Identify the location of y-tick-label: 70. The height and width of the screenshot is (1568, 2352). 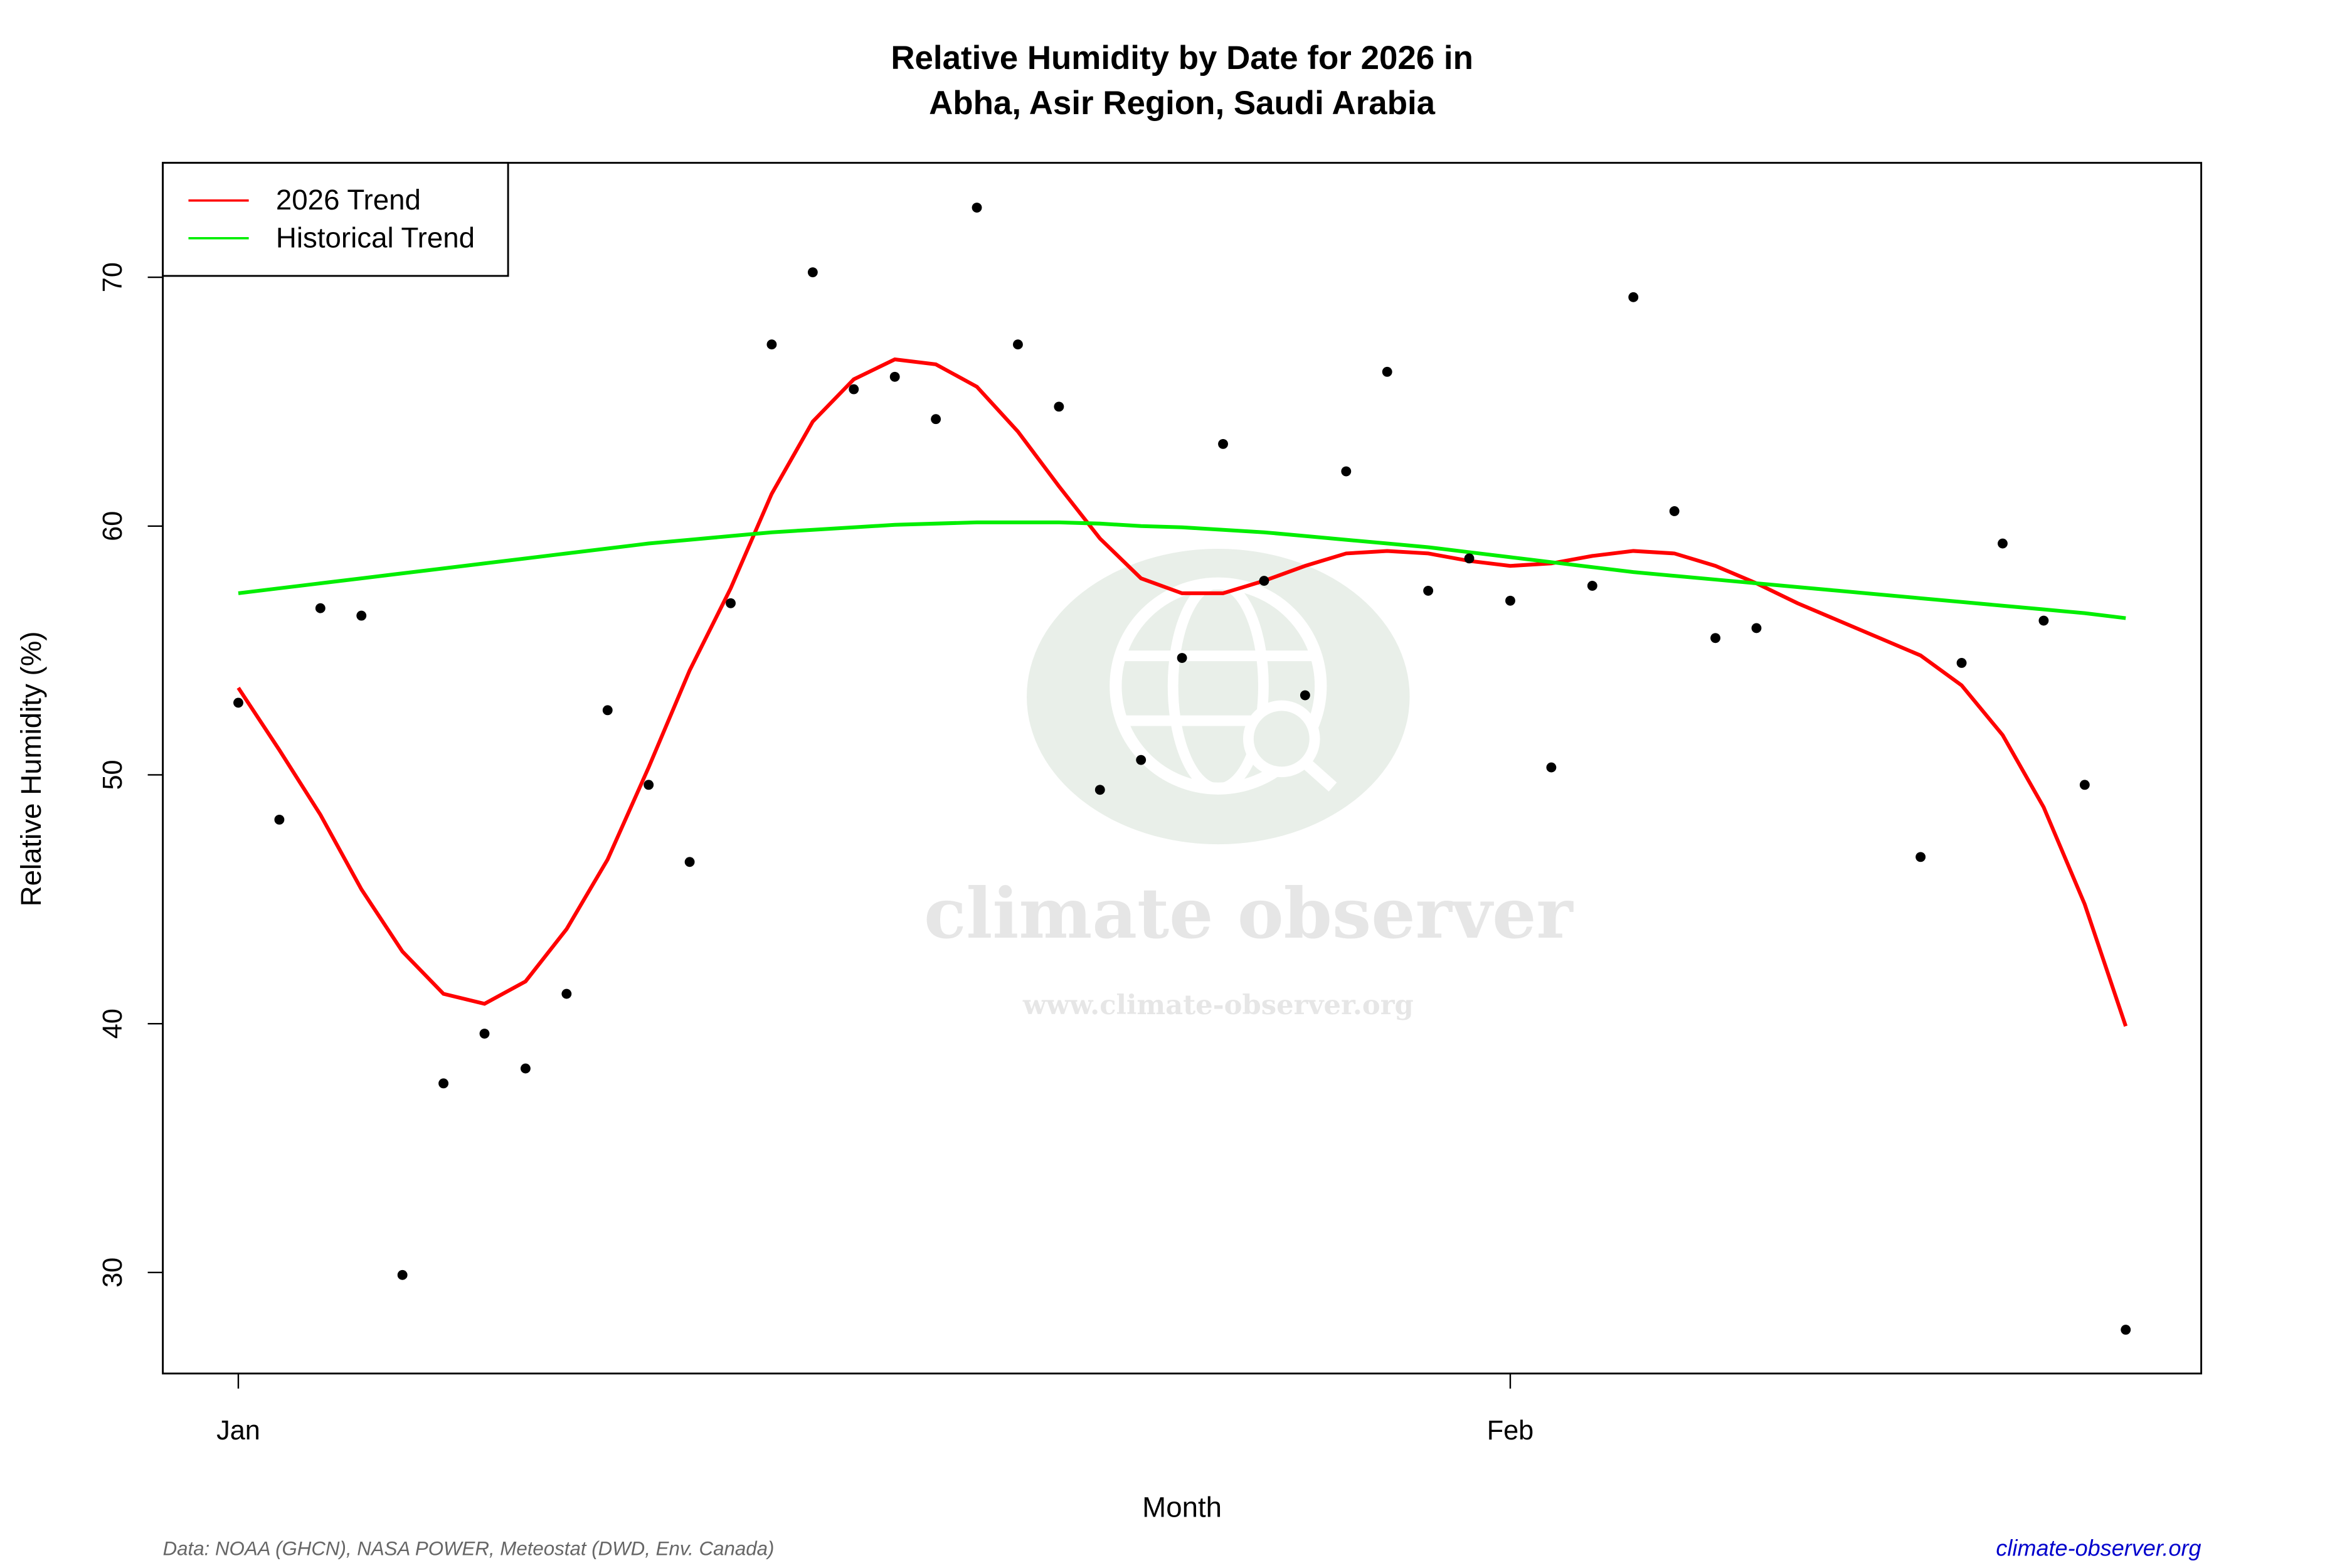
(113, 277).